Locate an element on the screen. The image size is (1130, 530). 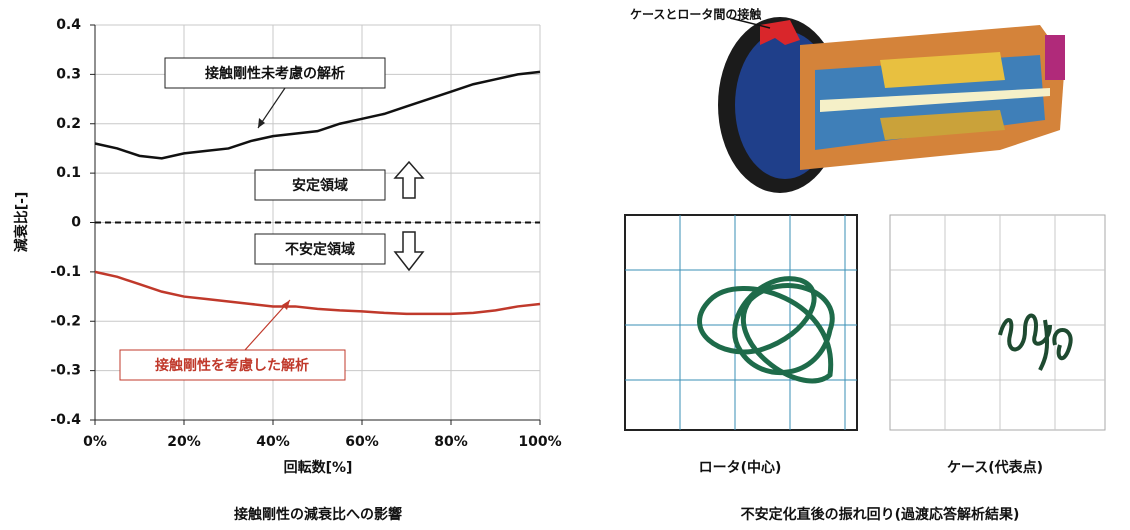
x-tick-label: 80% is located at coordinates (451, 442).